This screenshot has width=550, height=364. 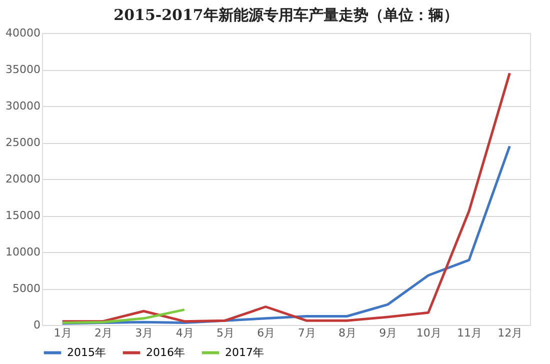 I want to click on x-tick-label: 8月, so click(x=347, y=333).